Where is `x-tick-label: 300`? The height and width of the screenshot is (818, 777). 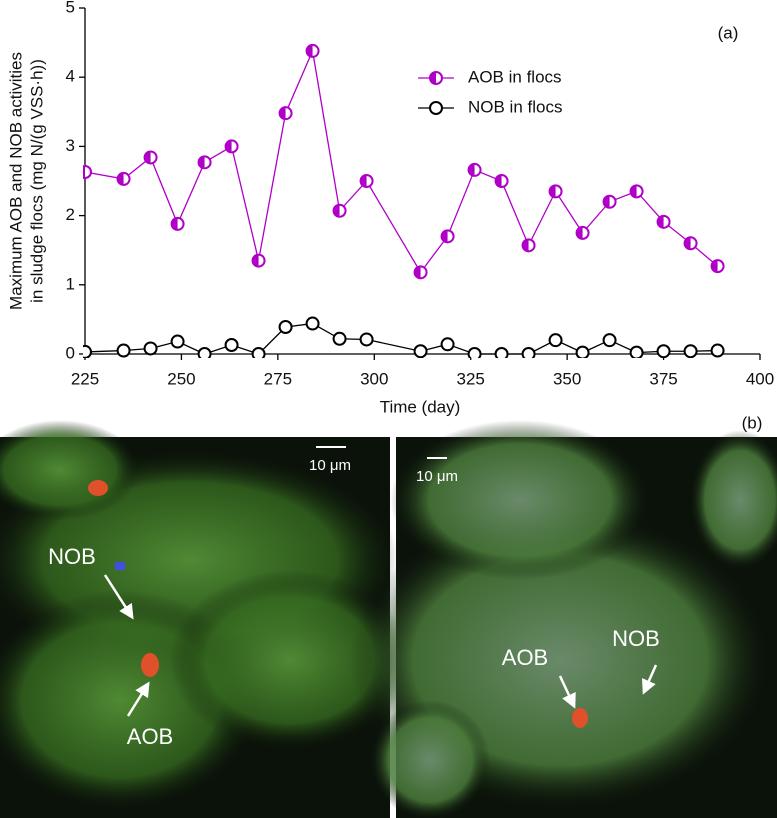 x-tick-label: 300 is located at coordinates (374, 378).